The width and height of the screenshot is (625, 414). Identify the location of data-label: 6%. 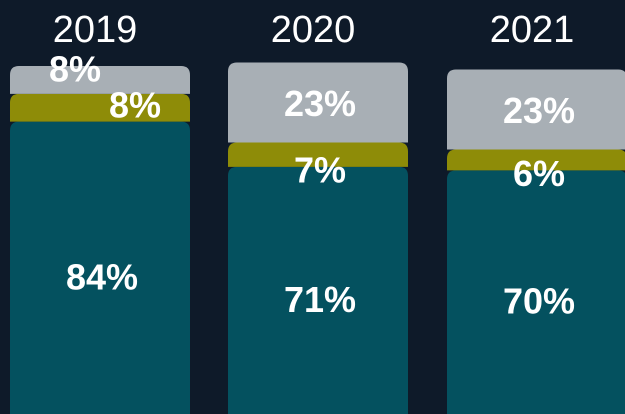
(539, 173).